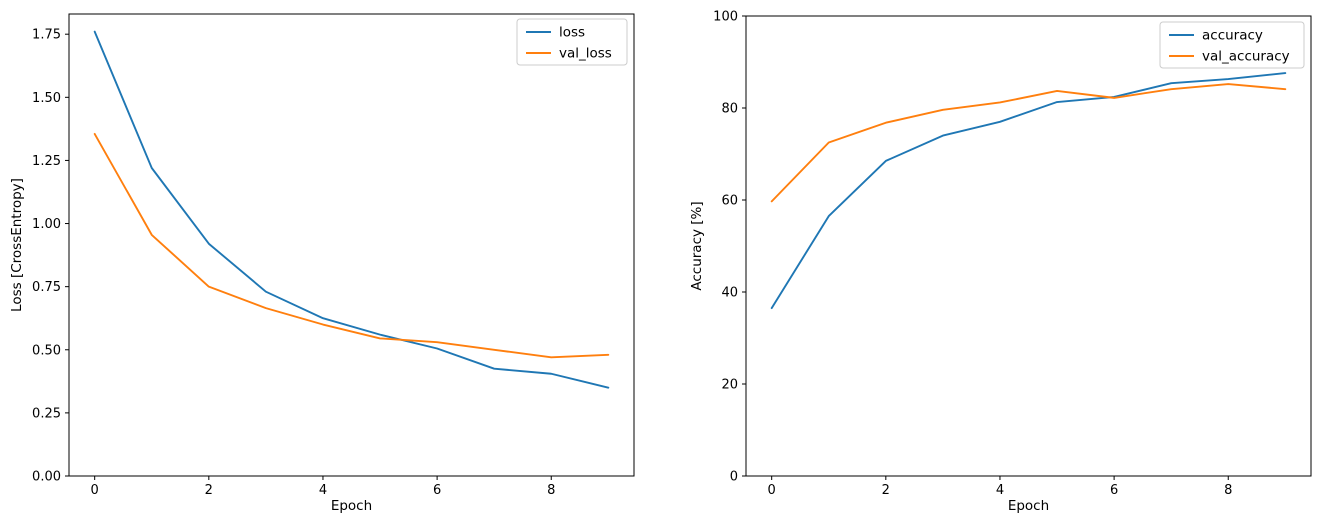 The height and width of the screenshot is (530, 1320). I want to click on y-tick-label: 60, so click(729, 201).